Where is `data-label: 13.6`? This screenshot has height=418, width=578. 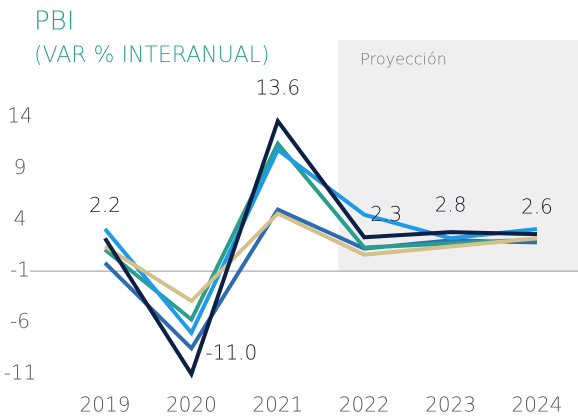
data-label: 13.6 is located at coordinates (278, 88).